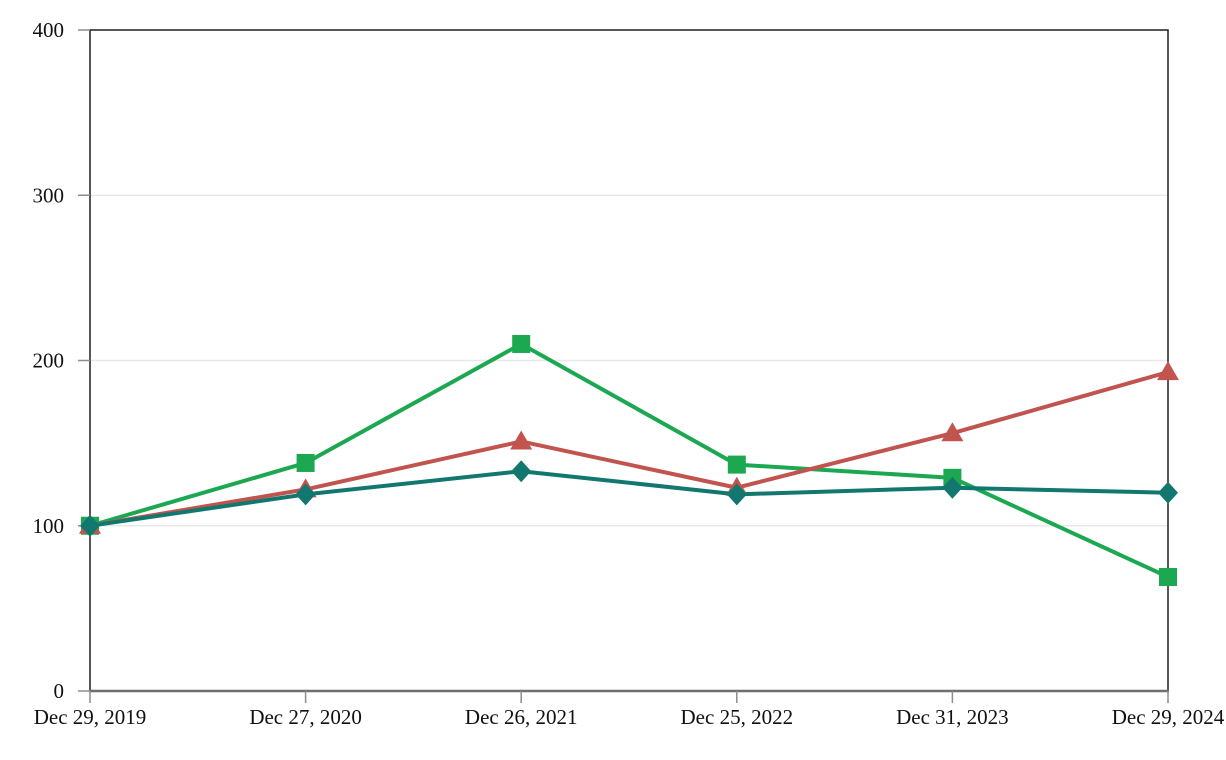 The image size is (1226, 760). What do you see at coordinates (49, 195) in the screenshot?
I see `y-axis-label-300: 300` at bounding box center [49, 195].